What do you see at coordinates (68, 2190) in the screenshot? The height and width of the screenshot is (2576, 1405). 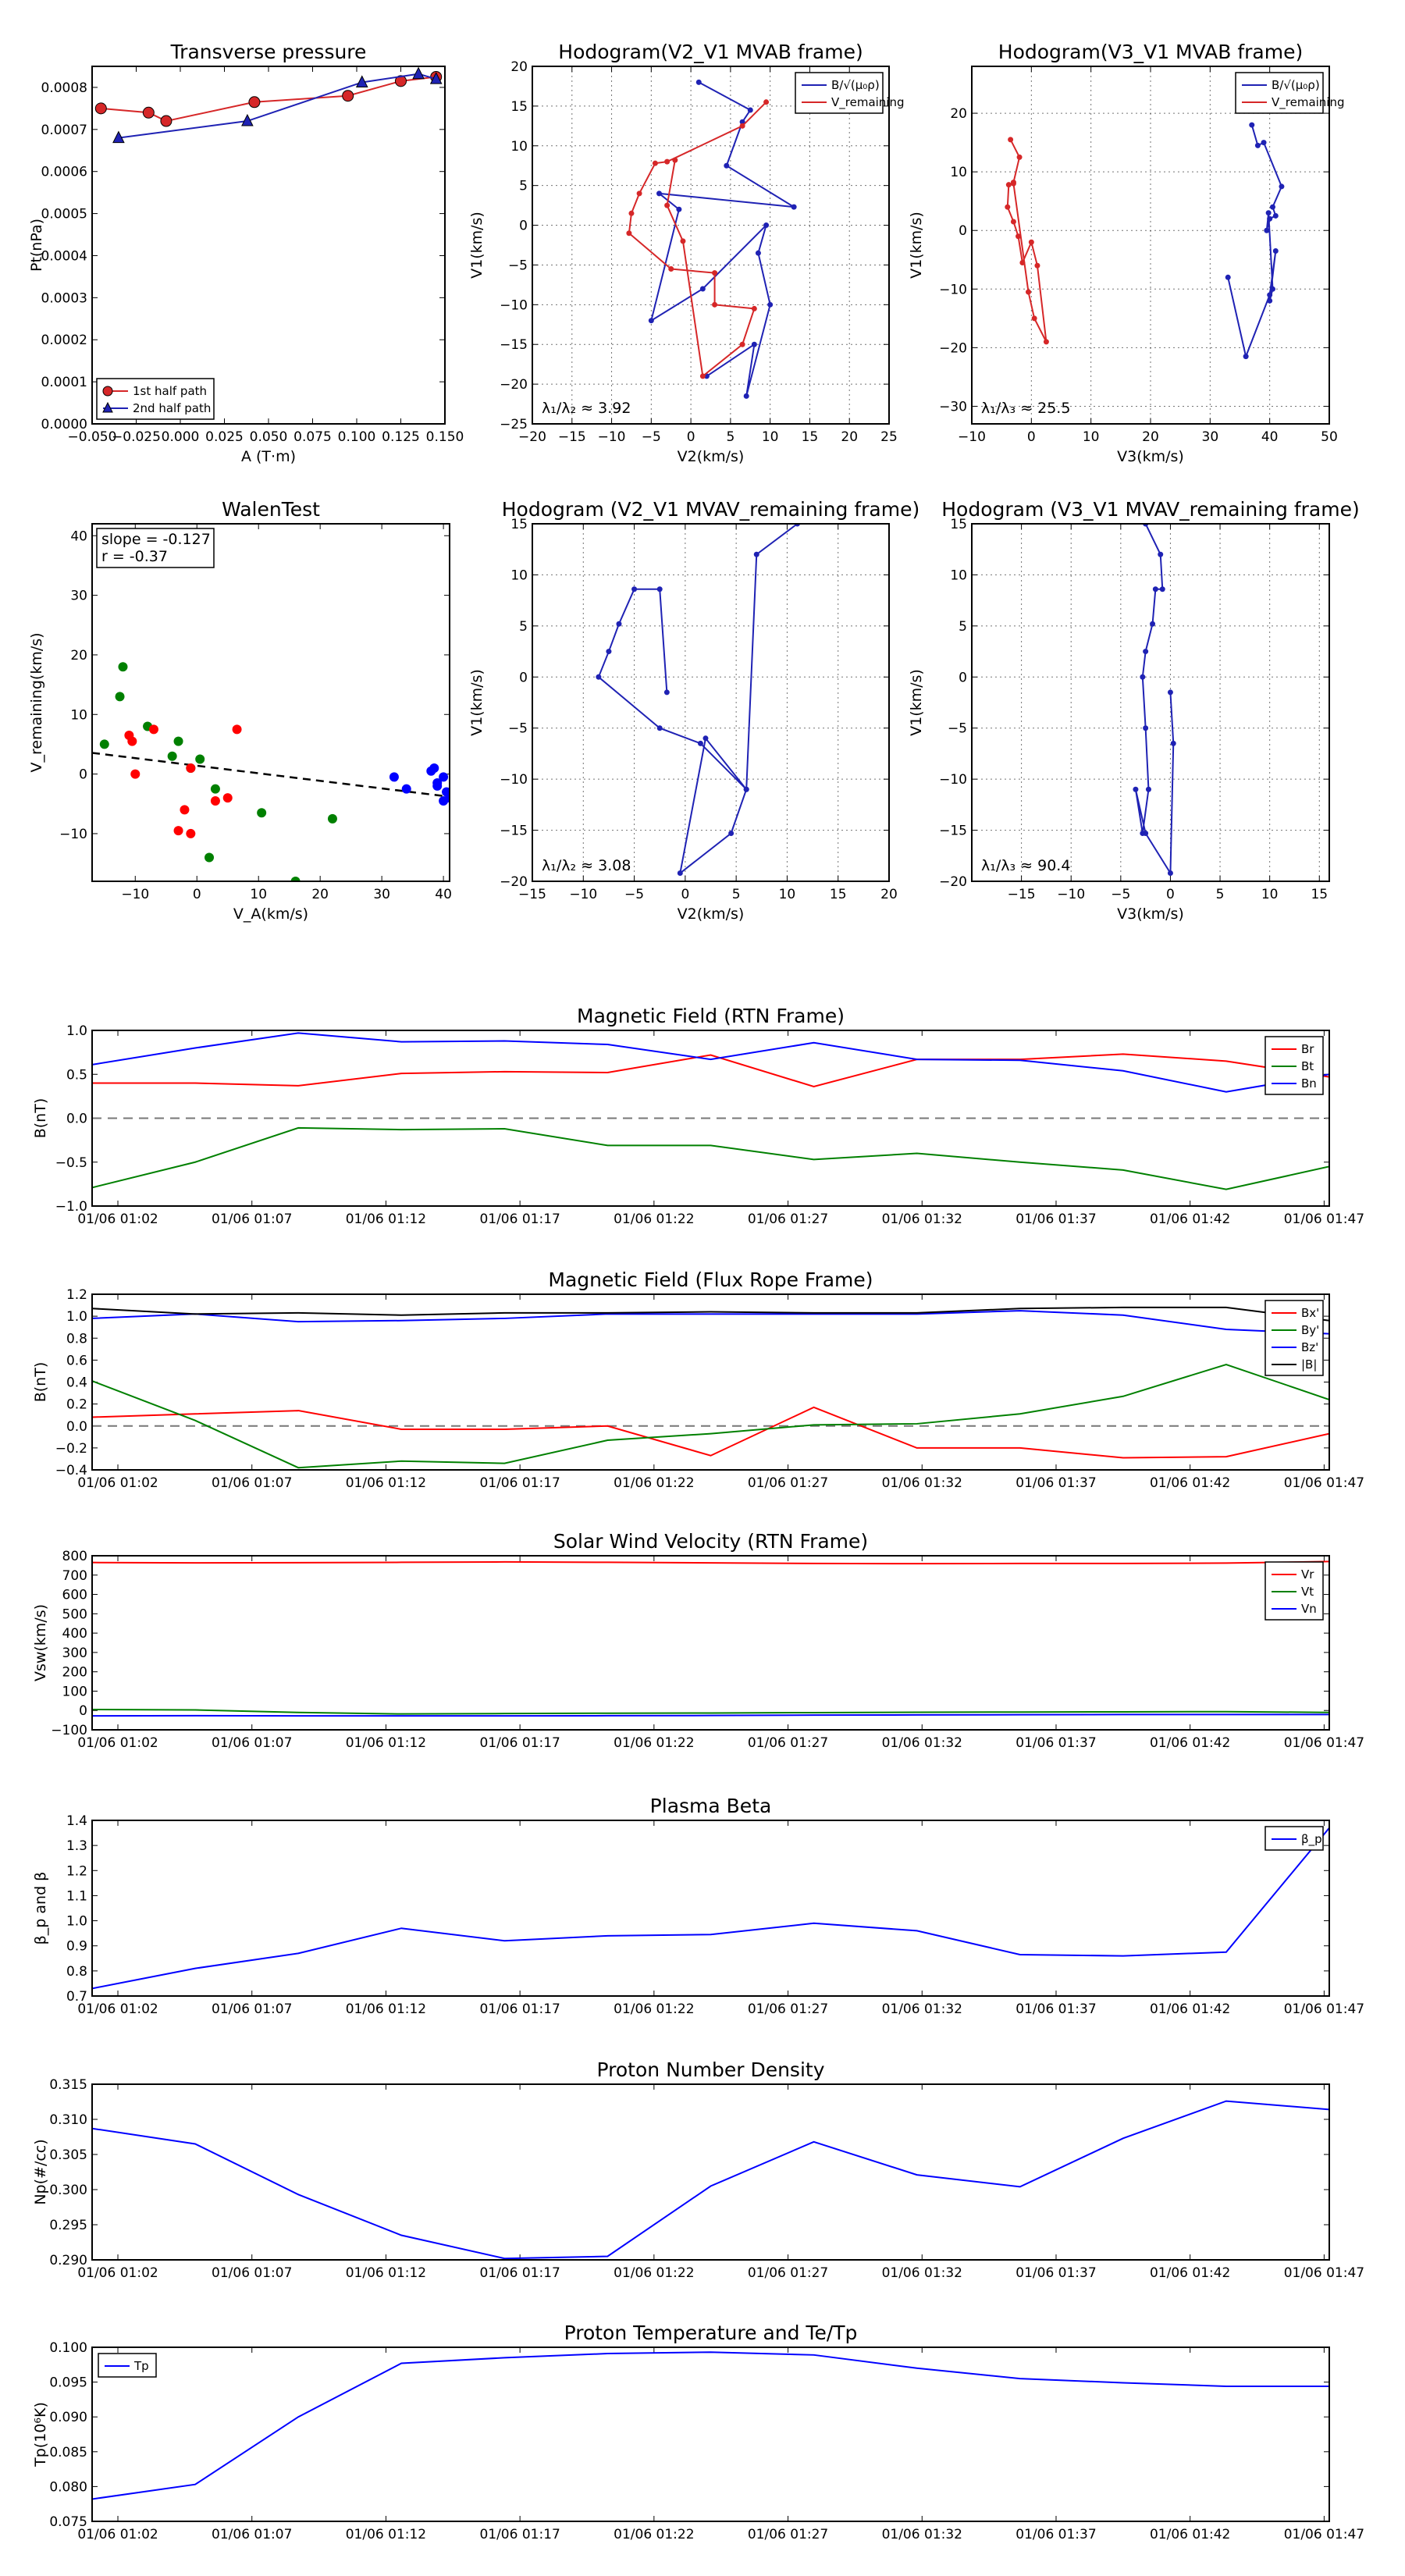 I see `y-tick-label: 0.300` at bounding box center [68, 2190].